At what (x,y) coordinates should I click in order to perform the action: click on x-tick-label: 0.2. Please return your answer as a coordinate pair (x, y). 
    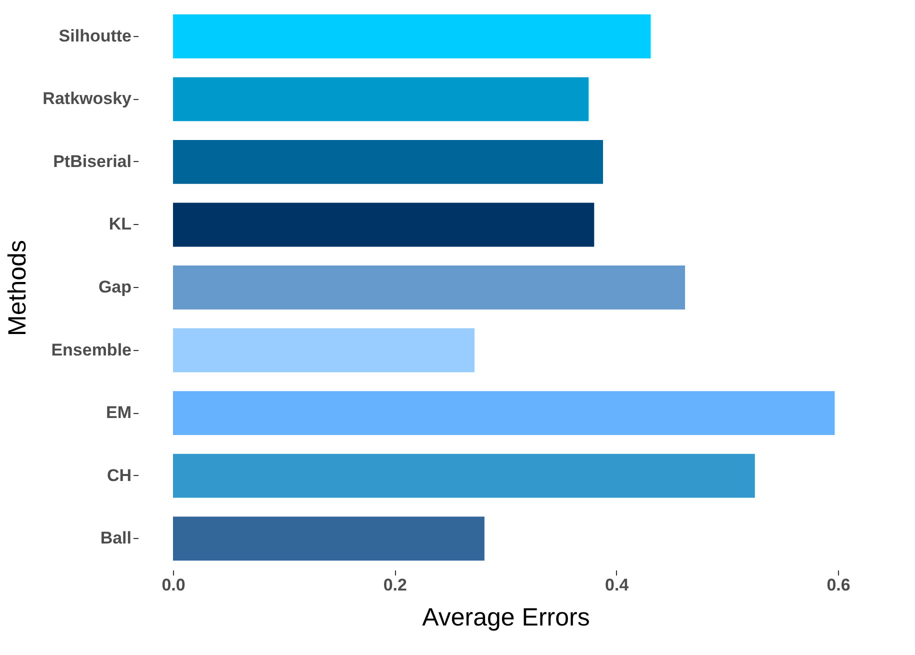
    Looking at the image, I should click on (395, 585).